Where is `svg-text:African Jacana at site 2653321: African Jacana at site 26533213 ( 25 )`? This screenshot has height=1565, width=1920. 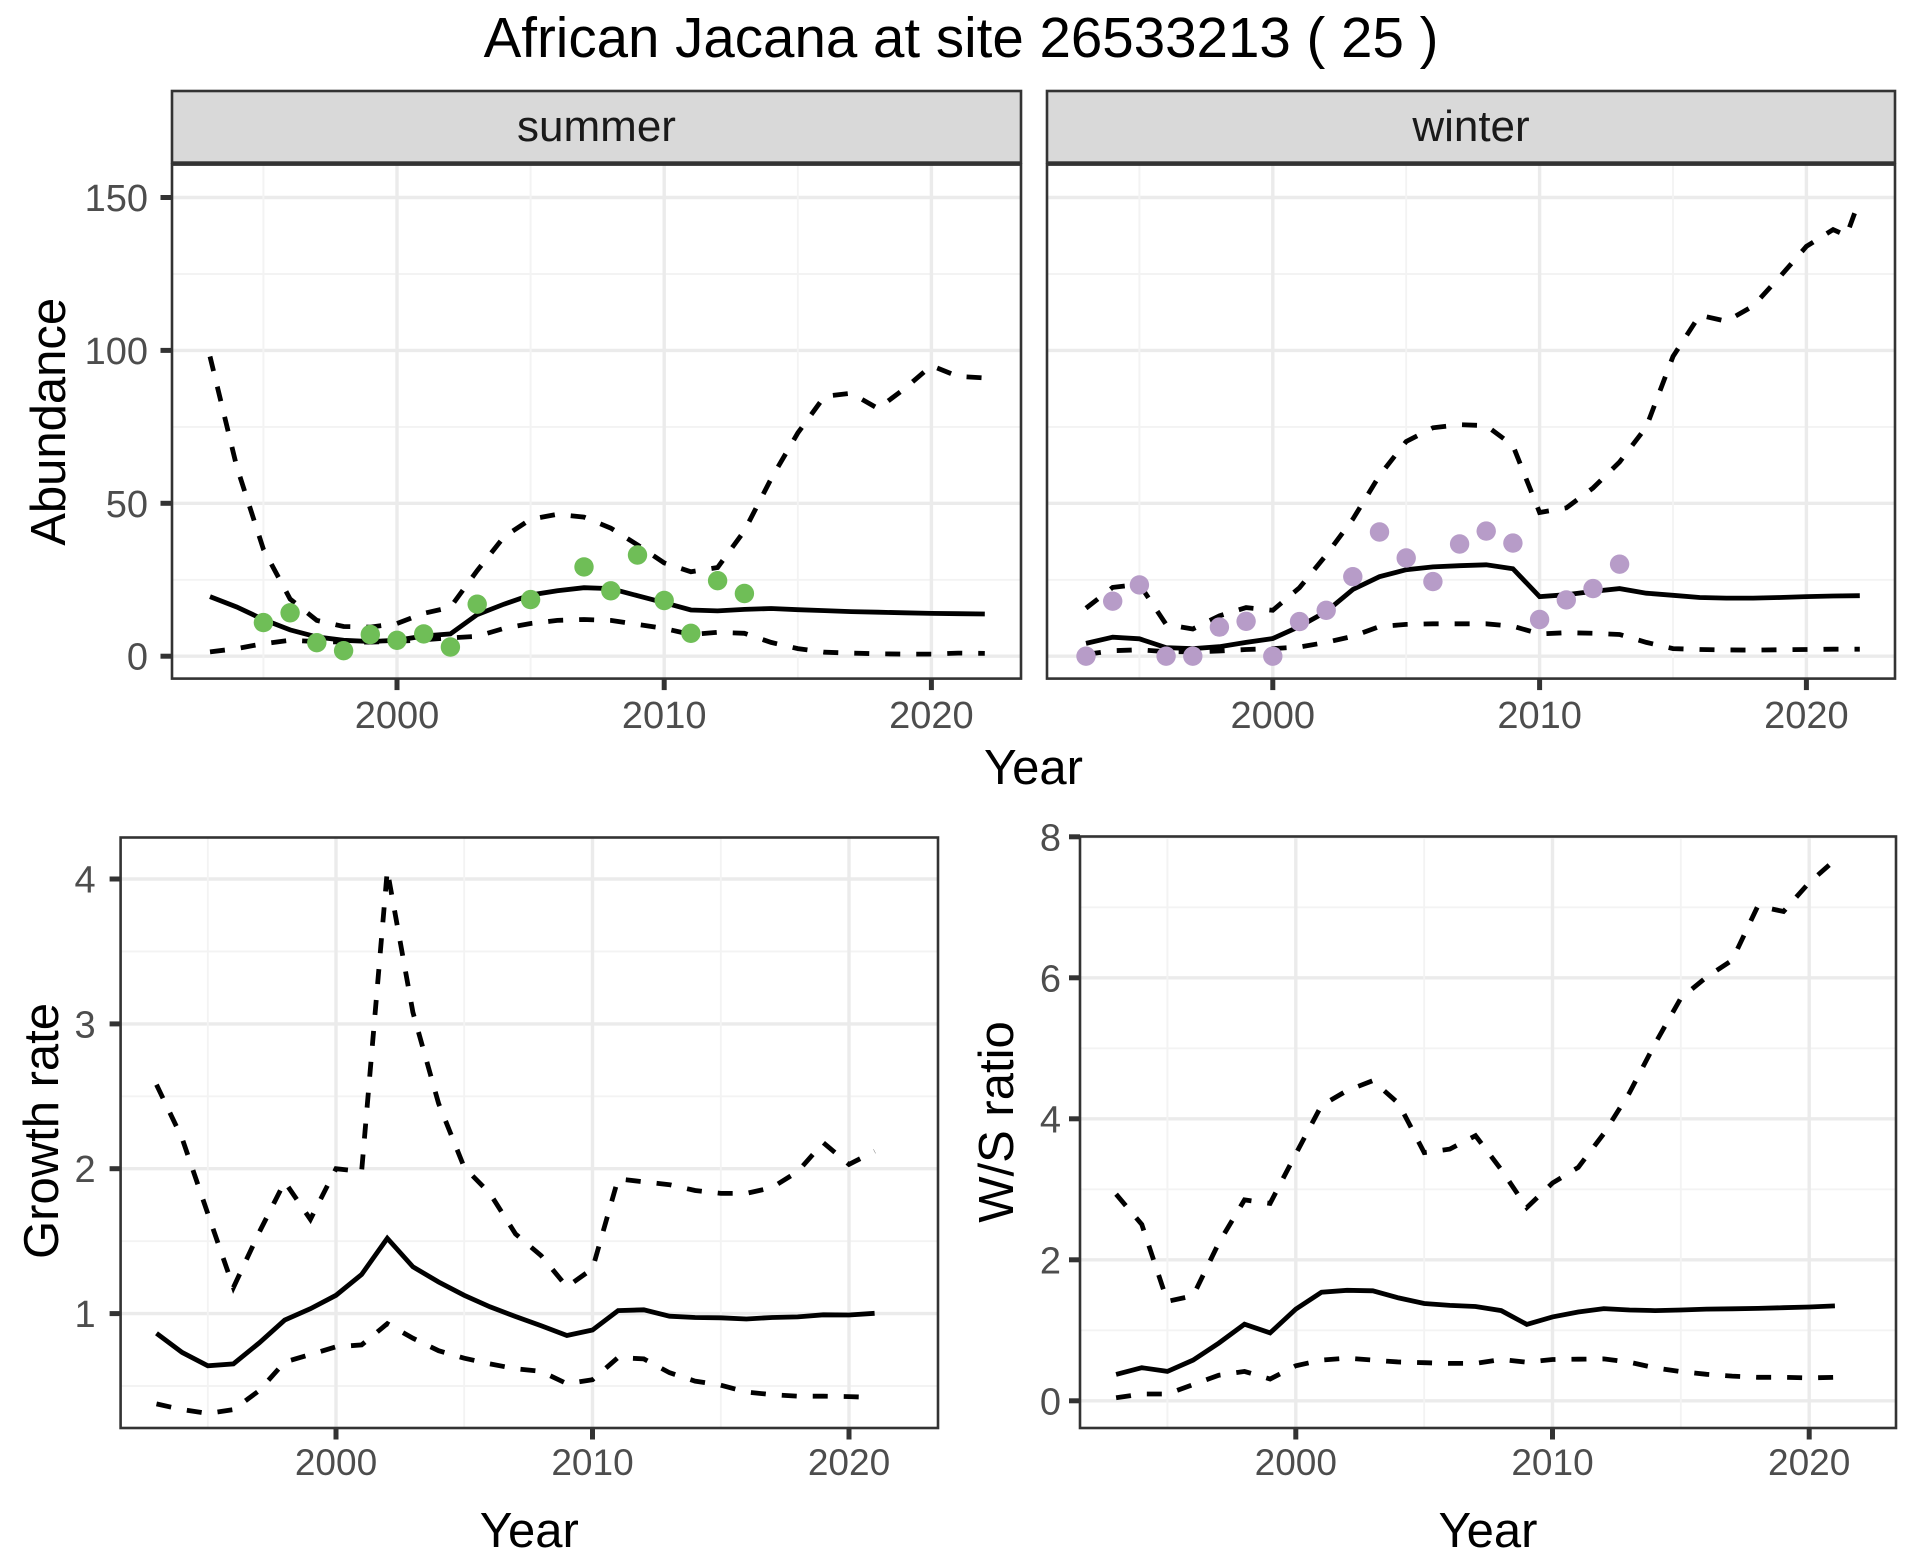
svg-text:African Jacana at site 2653321: African Jacana at site 26533213 ( 25 ) is located at coordinates (961, 37).